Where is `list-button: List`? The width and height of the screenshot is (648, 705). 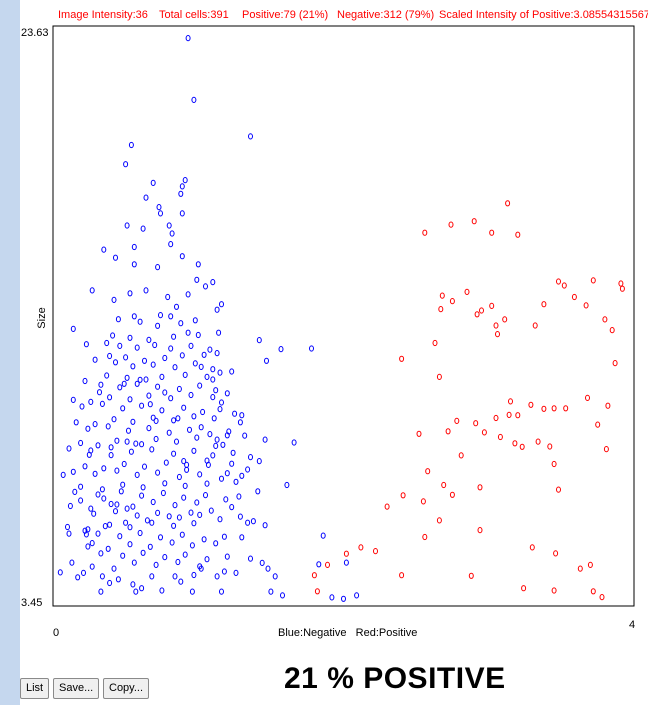
list-button: List is located at coordinates (35, 688).